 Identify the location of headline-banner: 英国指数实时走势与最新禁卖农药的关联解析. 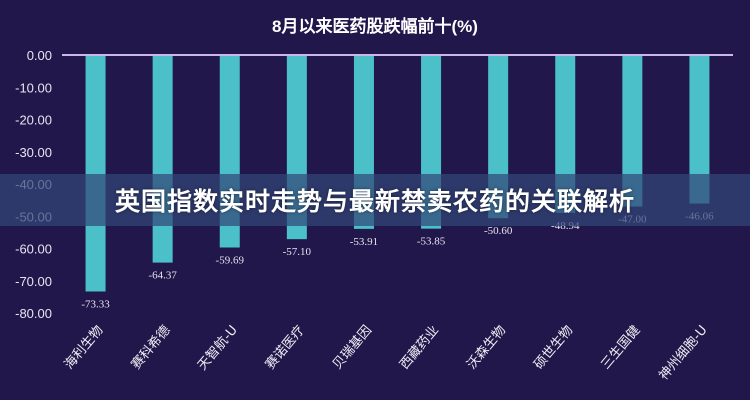
(375, 200).